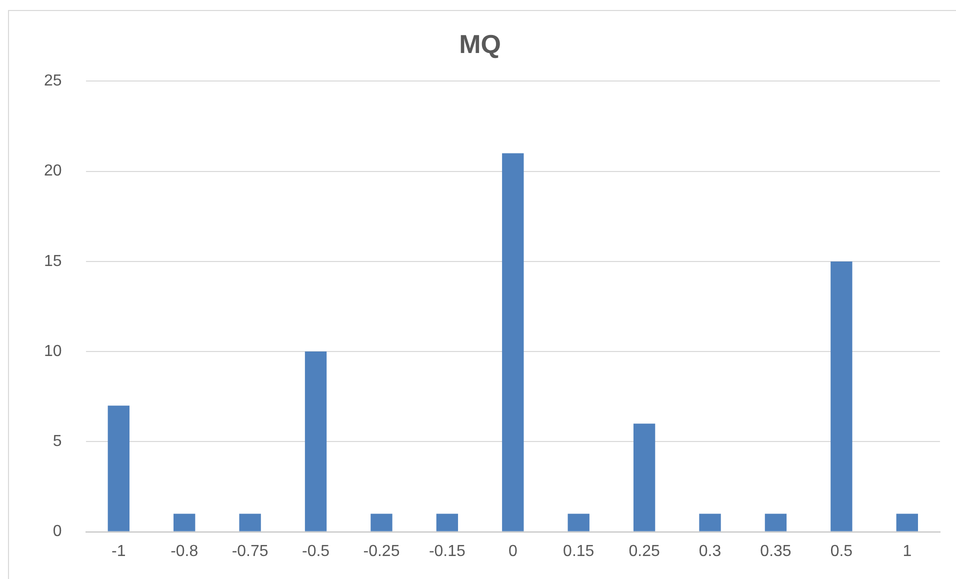  Describe the element at coordinates (53, 81) in the screenshot. I see `y-tick-label: 25` at that location.